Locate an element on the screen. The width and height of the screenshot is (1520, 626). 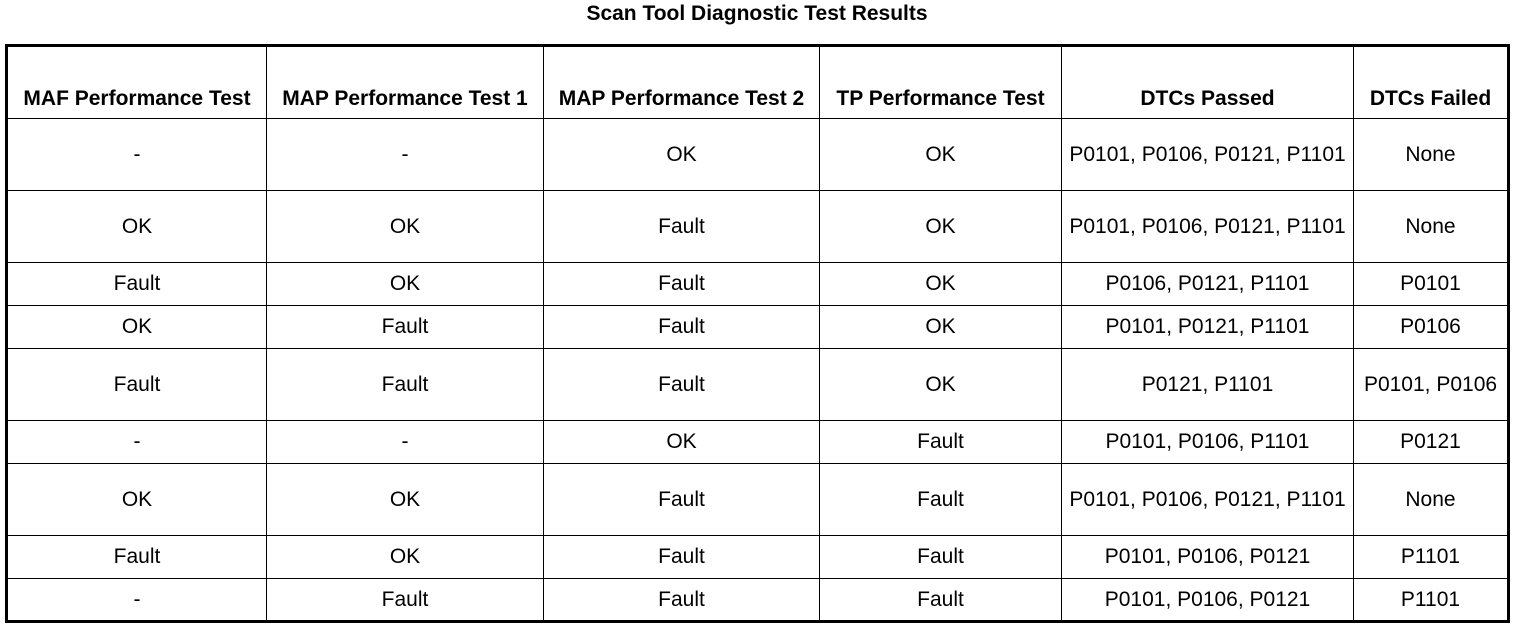
column-header: DTCs Passed is located at coordinates (1207, 82).